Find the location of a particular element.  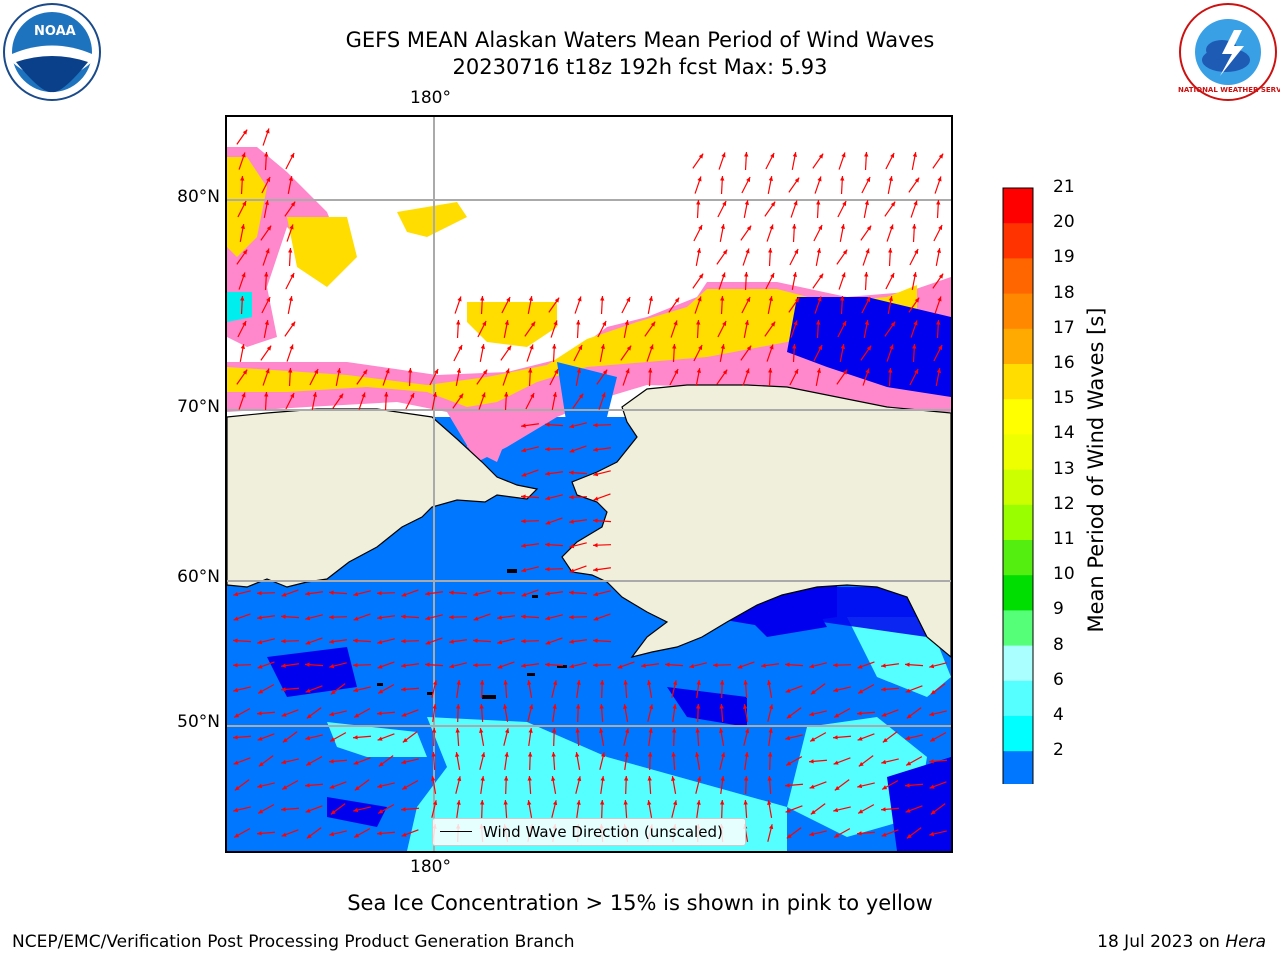

lat-label-50: 50°N is located at coordinates (198, 722).